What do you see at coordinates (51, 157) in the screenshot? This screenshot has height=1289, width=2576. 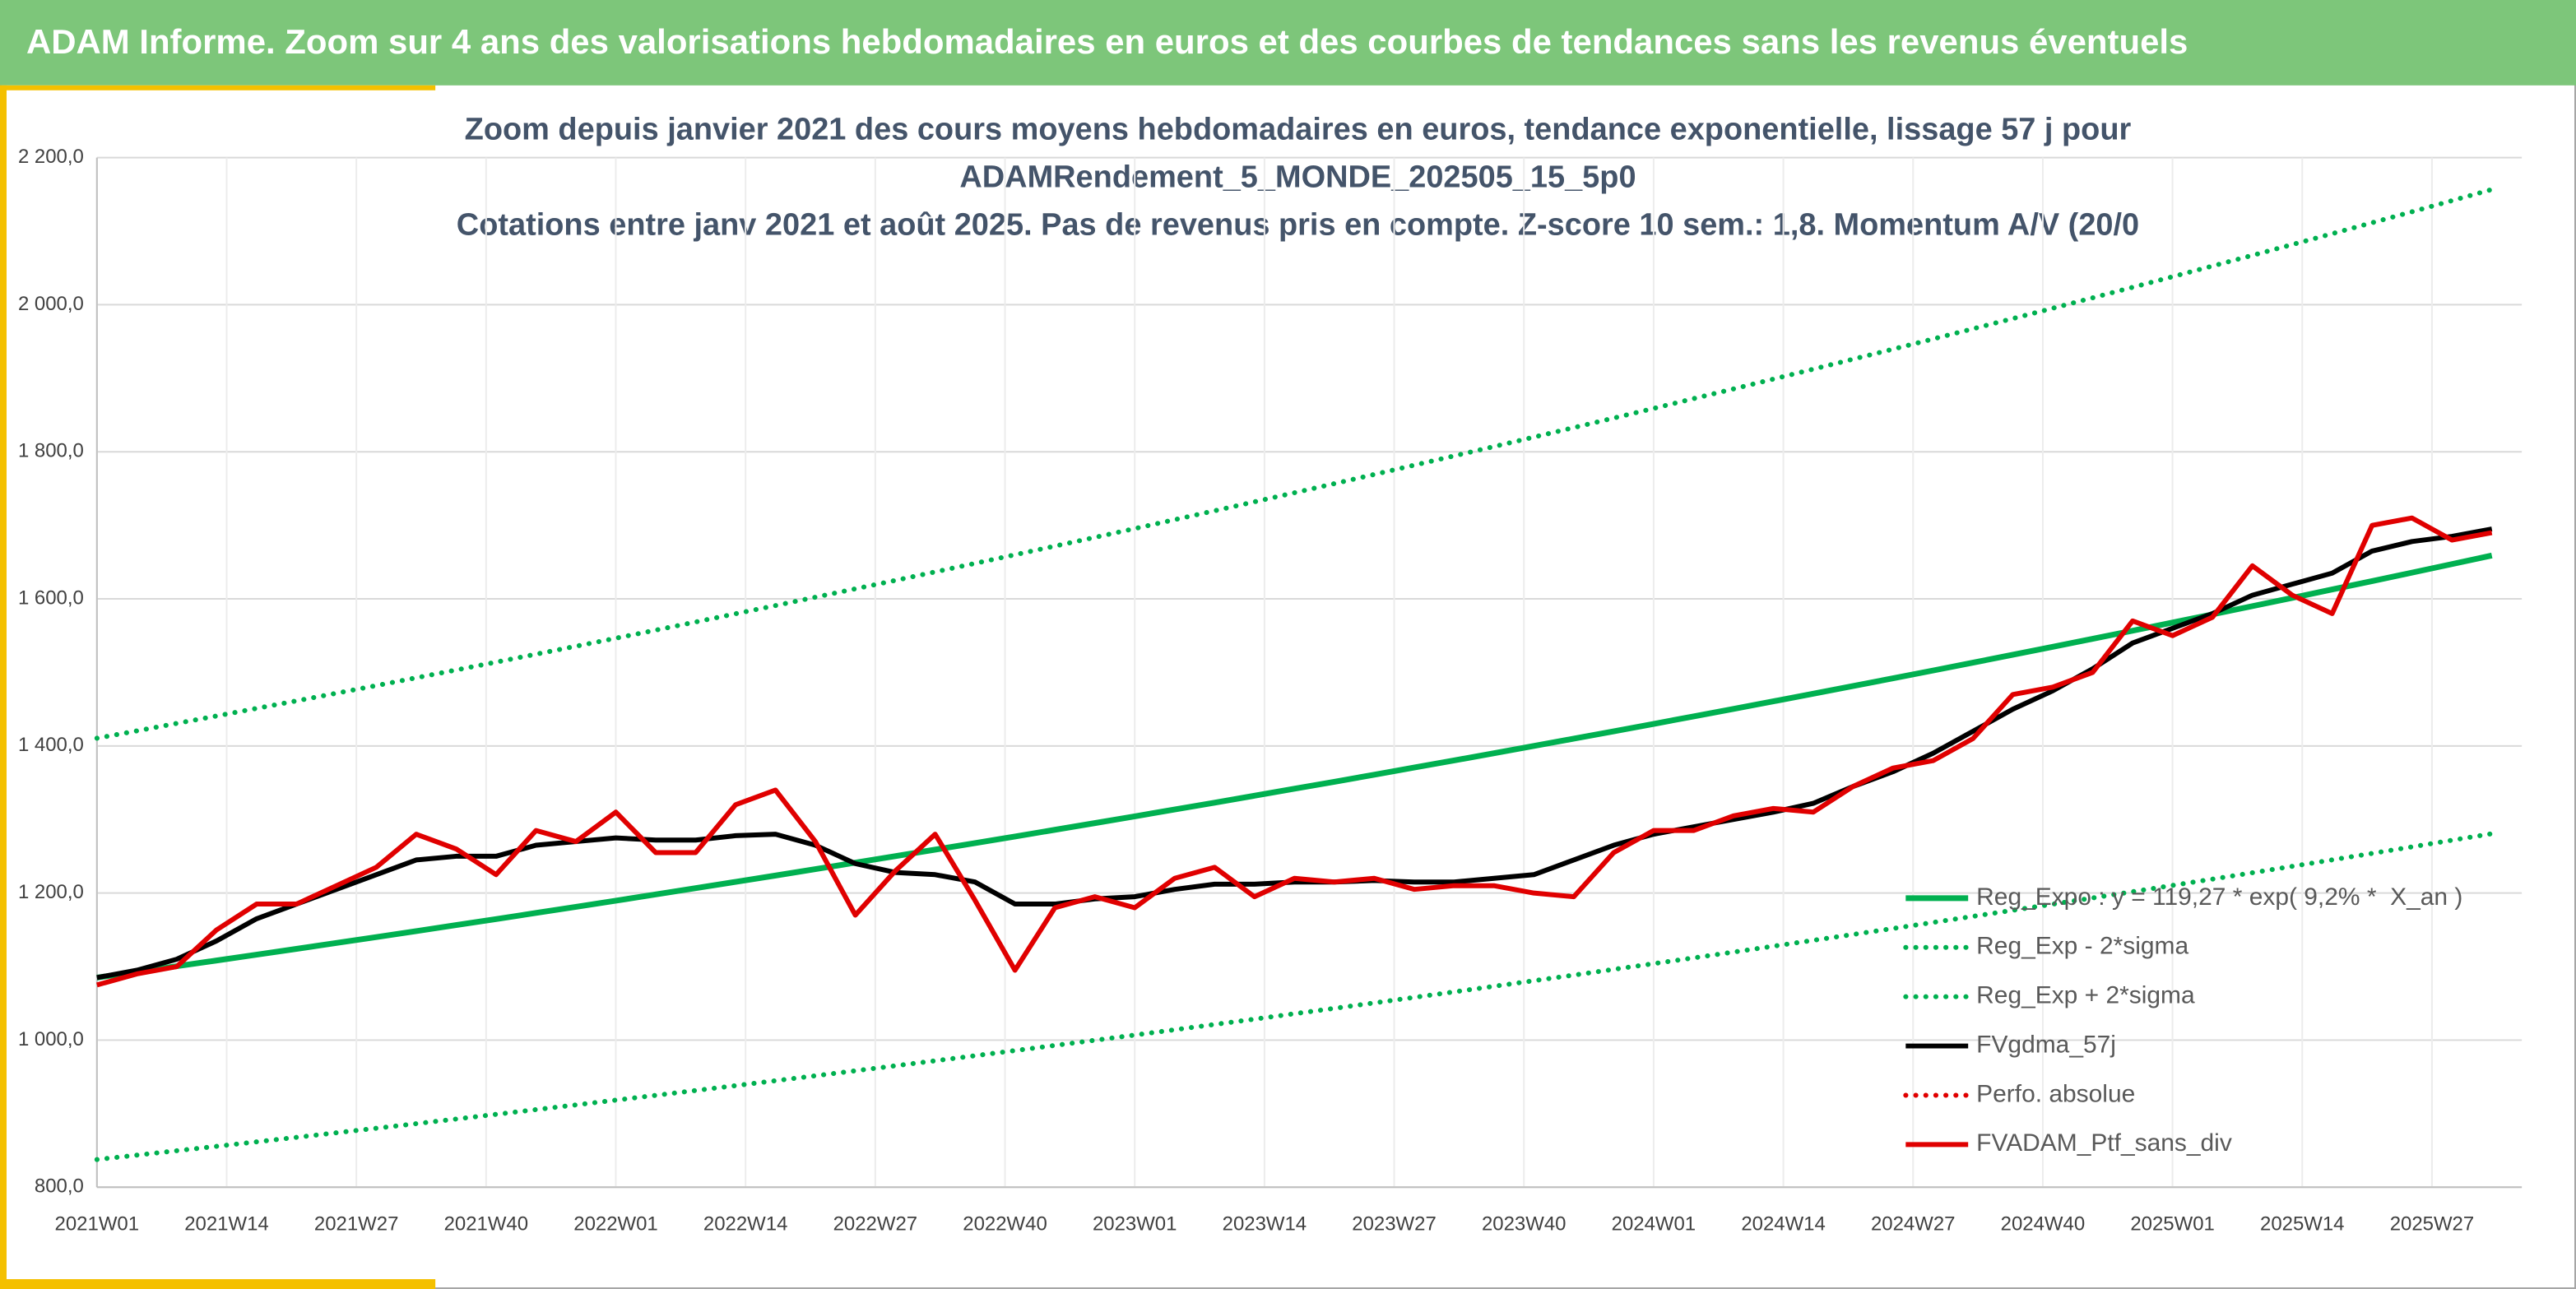 I see `y-tick-label: 2 200,0` at bounding box center [51, 157].